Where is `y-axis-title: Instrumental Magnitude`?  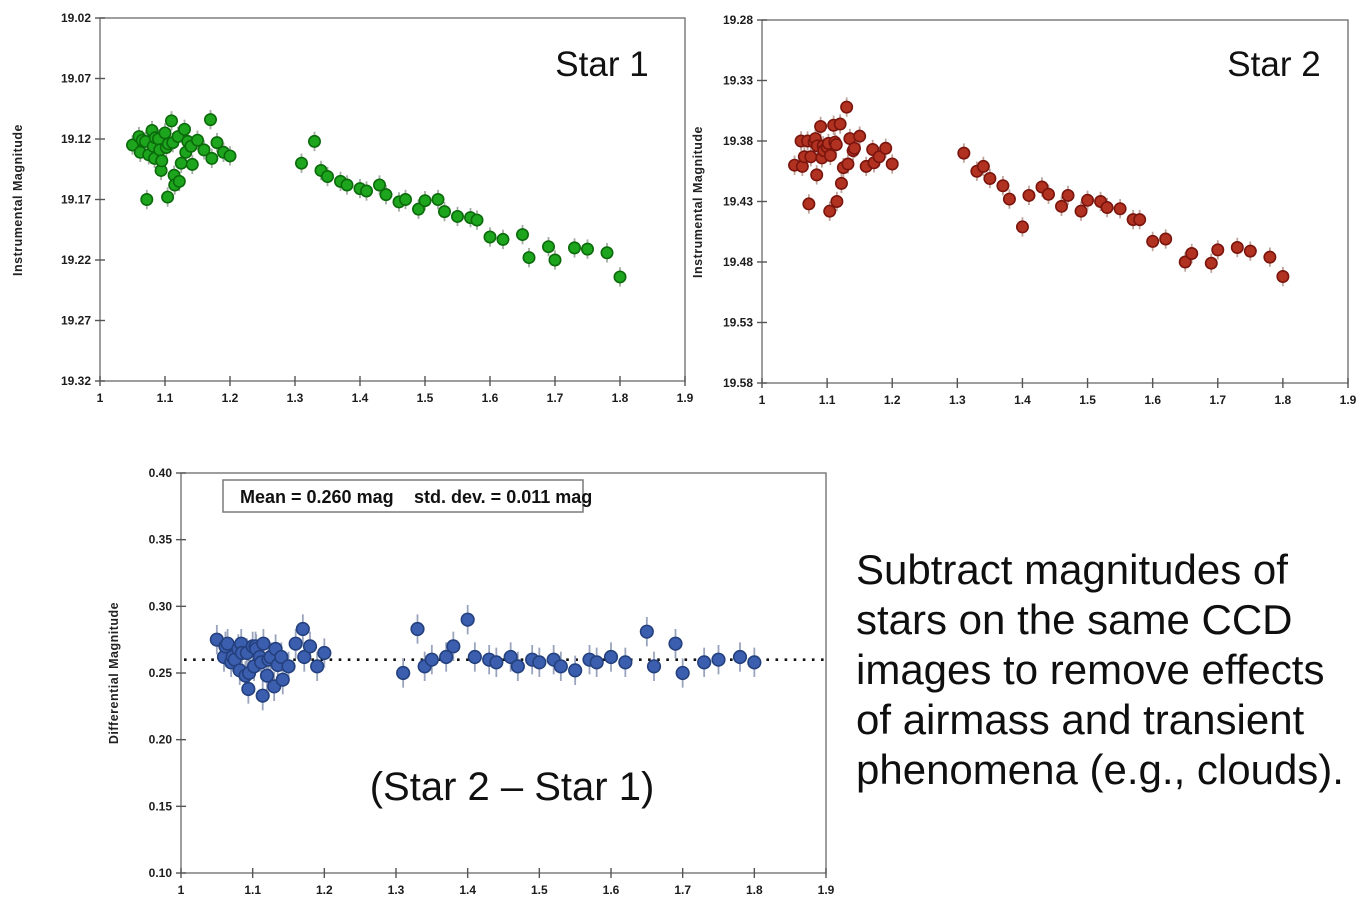
y-axis-title: Instrumental Magnitude is located at coordinates (18, 200).